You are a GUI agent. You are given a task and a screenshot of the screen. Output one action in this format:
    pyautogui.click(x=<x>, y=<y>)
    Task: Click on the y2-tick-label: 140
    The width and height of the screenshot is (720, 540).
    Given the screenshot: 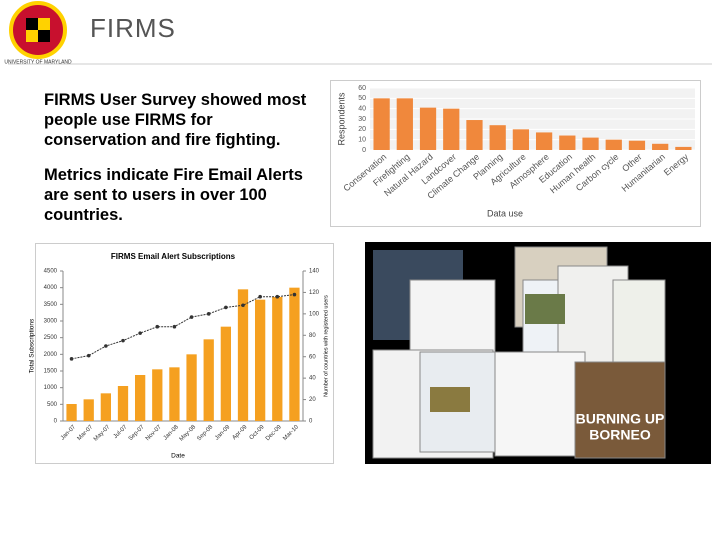 What is the action you would take?
    pyautogui.click(x=314, y=272)
    